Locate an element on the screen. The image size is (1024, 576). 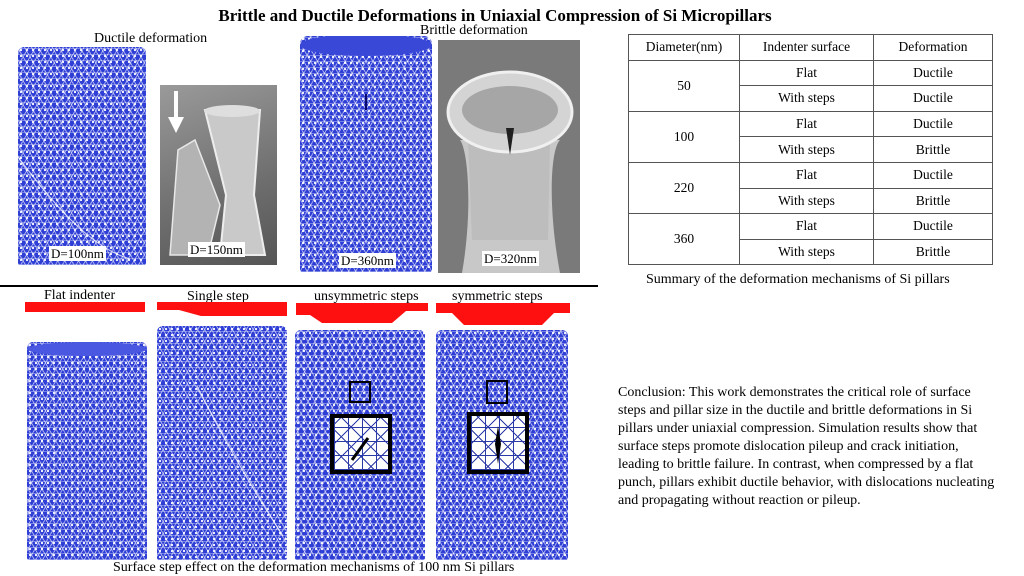
sem-photo-320nm is located at coordinates (509, 156).